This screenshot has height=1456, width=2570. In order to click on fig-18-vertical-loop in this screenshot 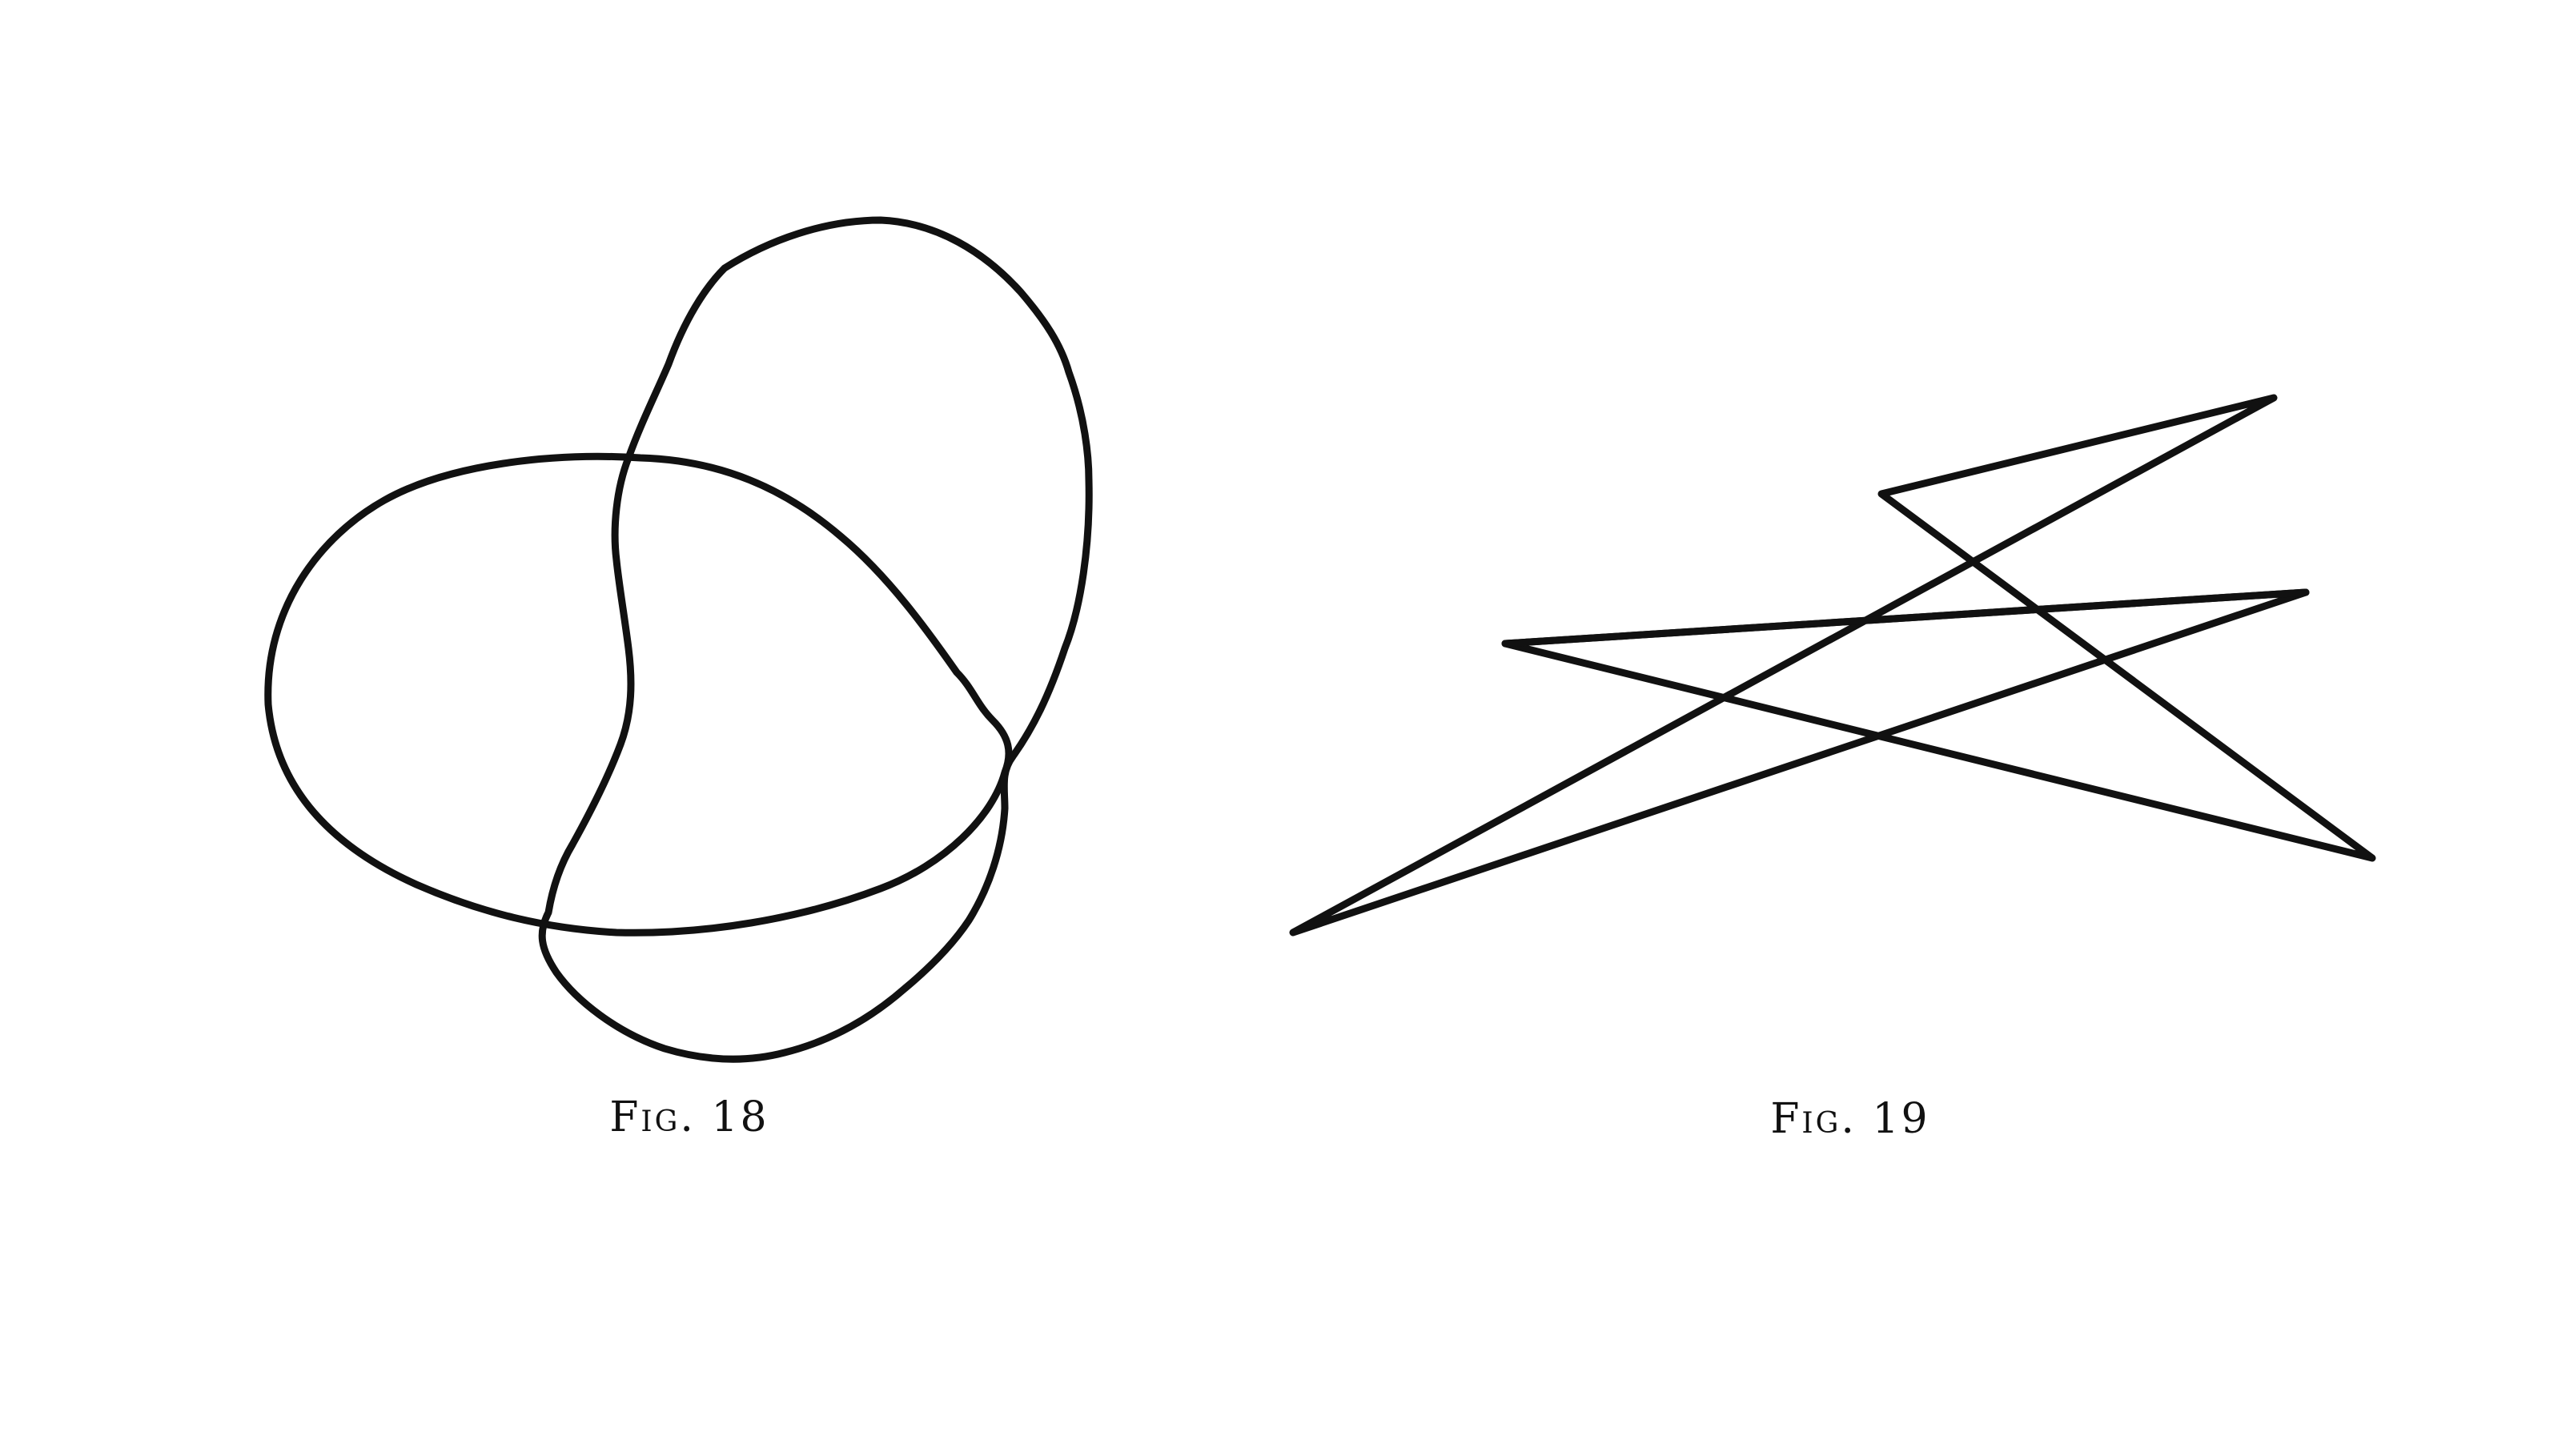, I will do `click(815, 639)`.